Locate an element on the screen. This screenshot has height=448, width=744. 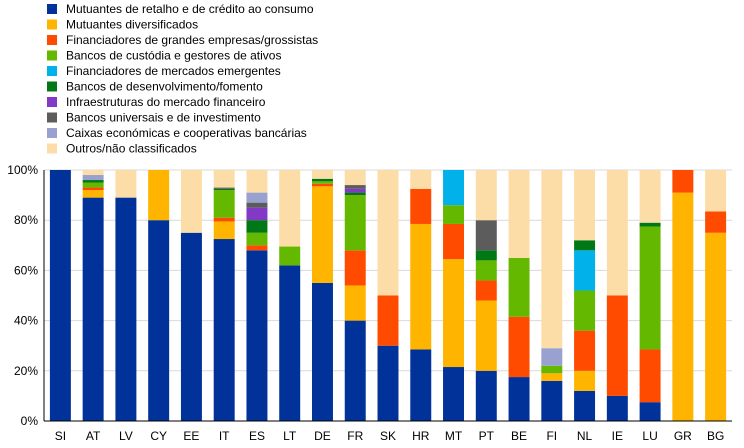
bar-stack-FR is located at coordinates (355, 295).